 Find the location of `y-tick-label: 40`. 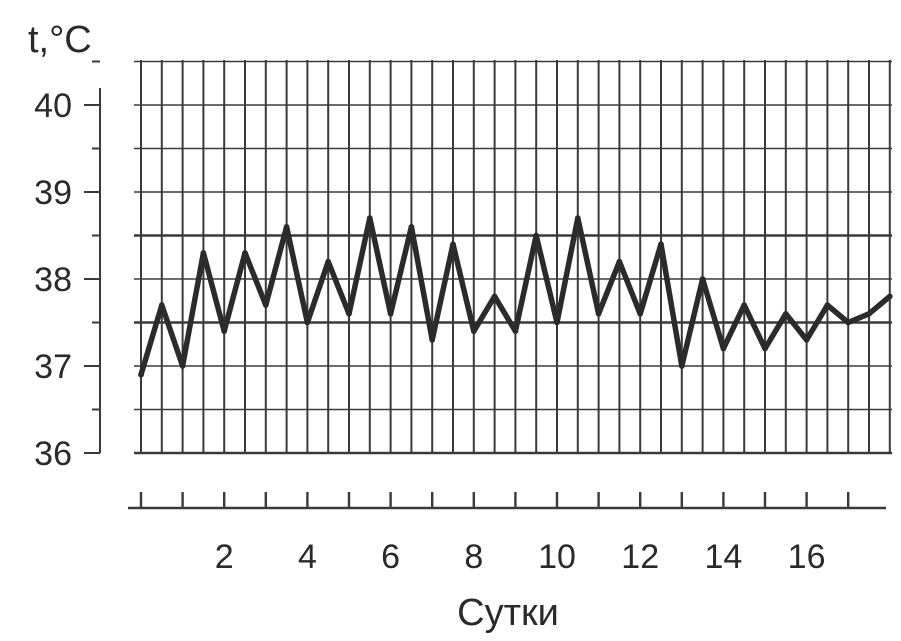

y-tick-label: 40 is located at coordinates (53, 106).